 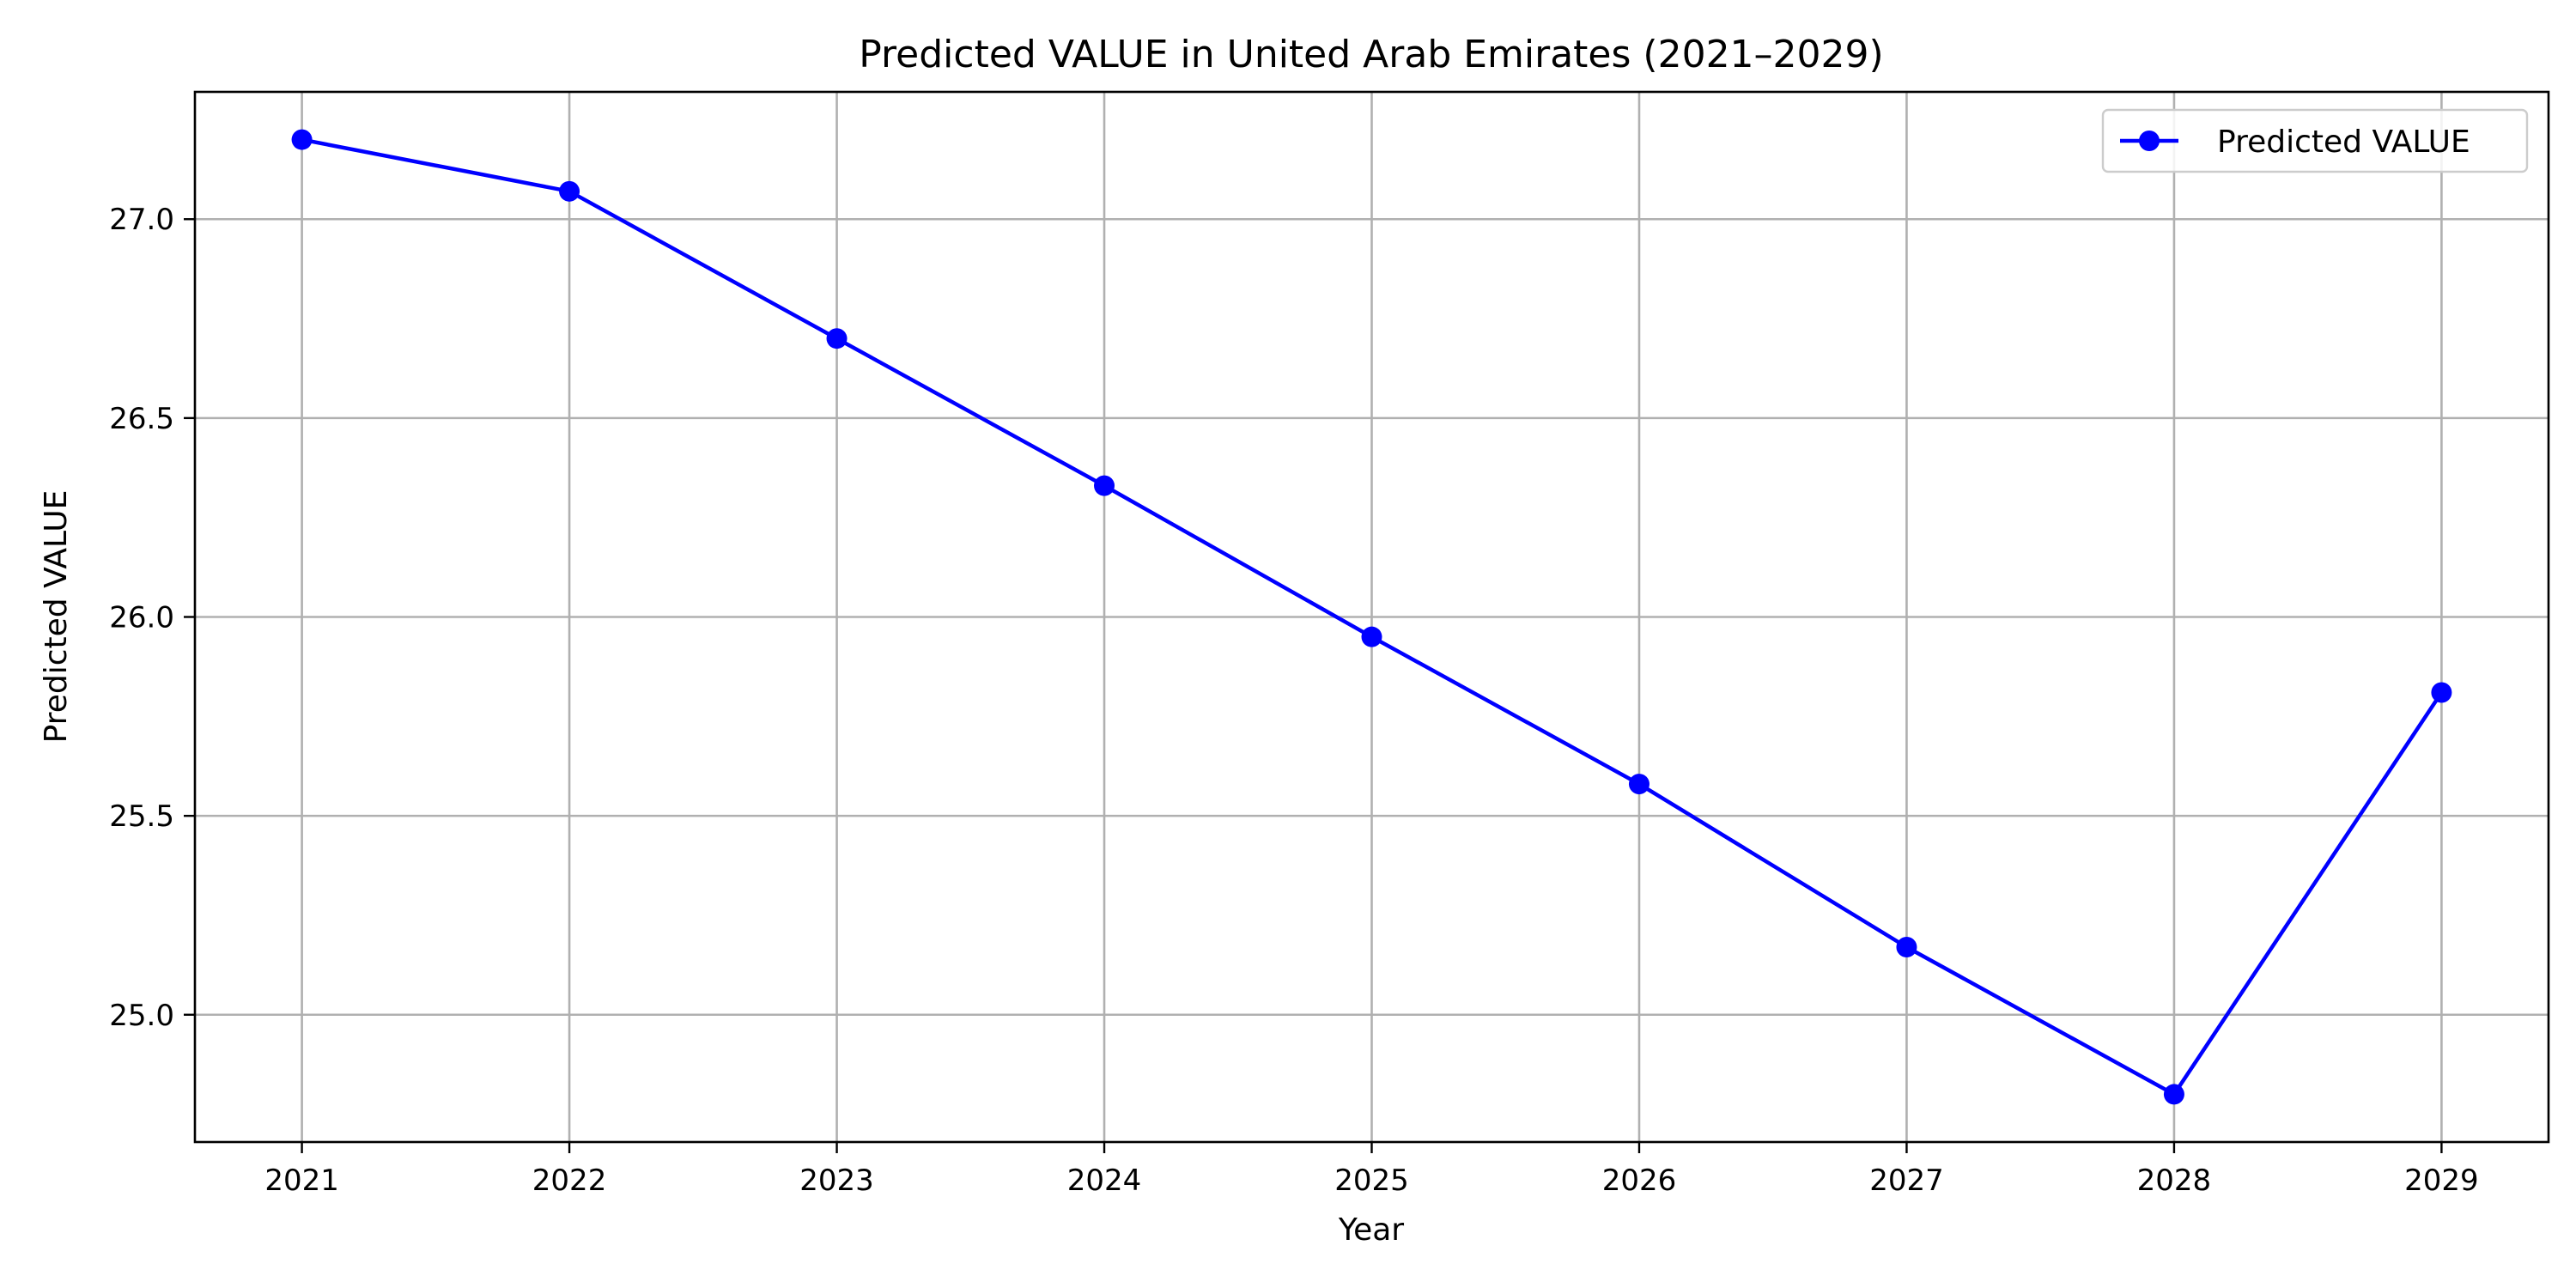 I want to click on x-tick-label: 2021, so click(x=301, y=1180).